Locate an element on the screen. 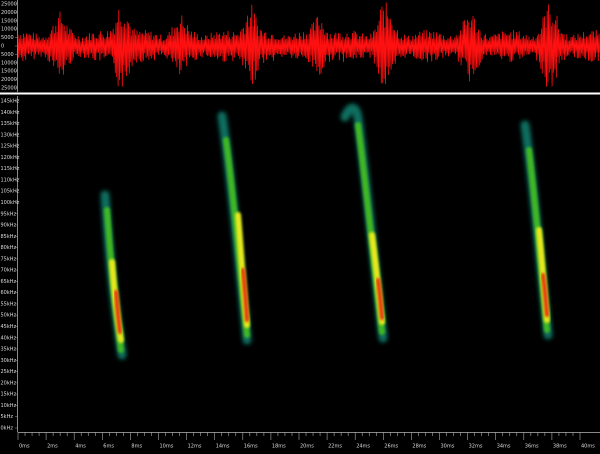 This screenshot has width=600, height=454. time-tick-label: 26ms is located at coordinates (391, 447).